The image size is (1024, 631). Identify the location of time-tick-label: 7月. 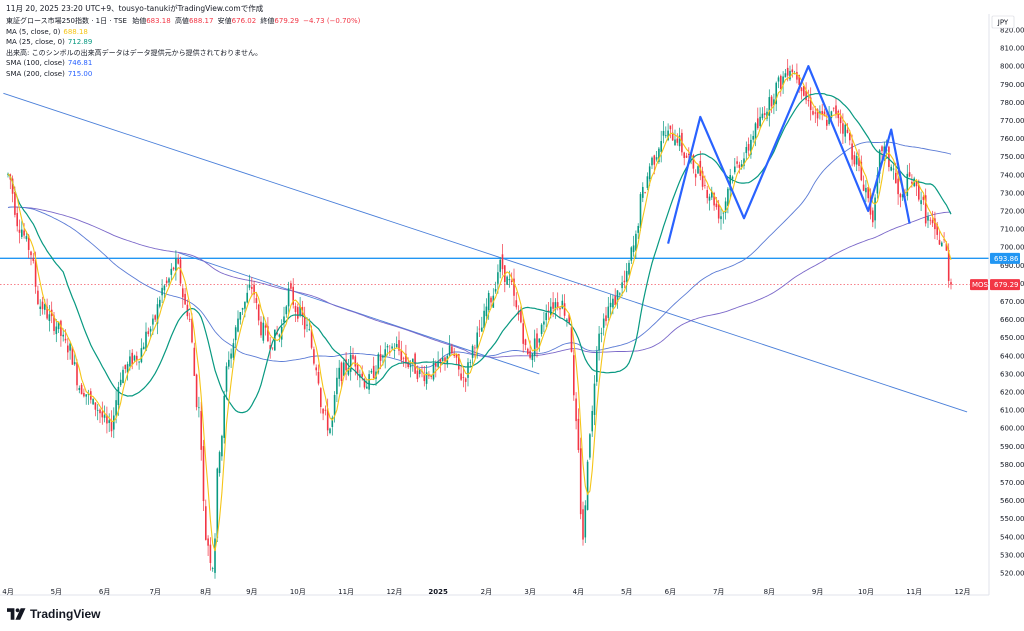
(154, 592).